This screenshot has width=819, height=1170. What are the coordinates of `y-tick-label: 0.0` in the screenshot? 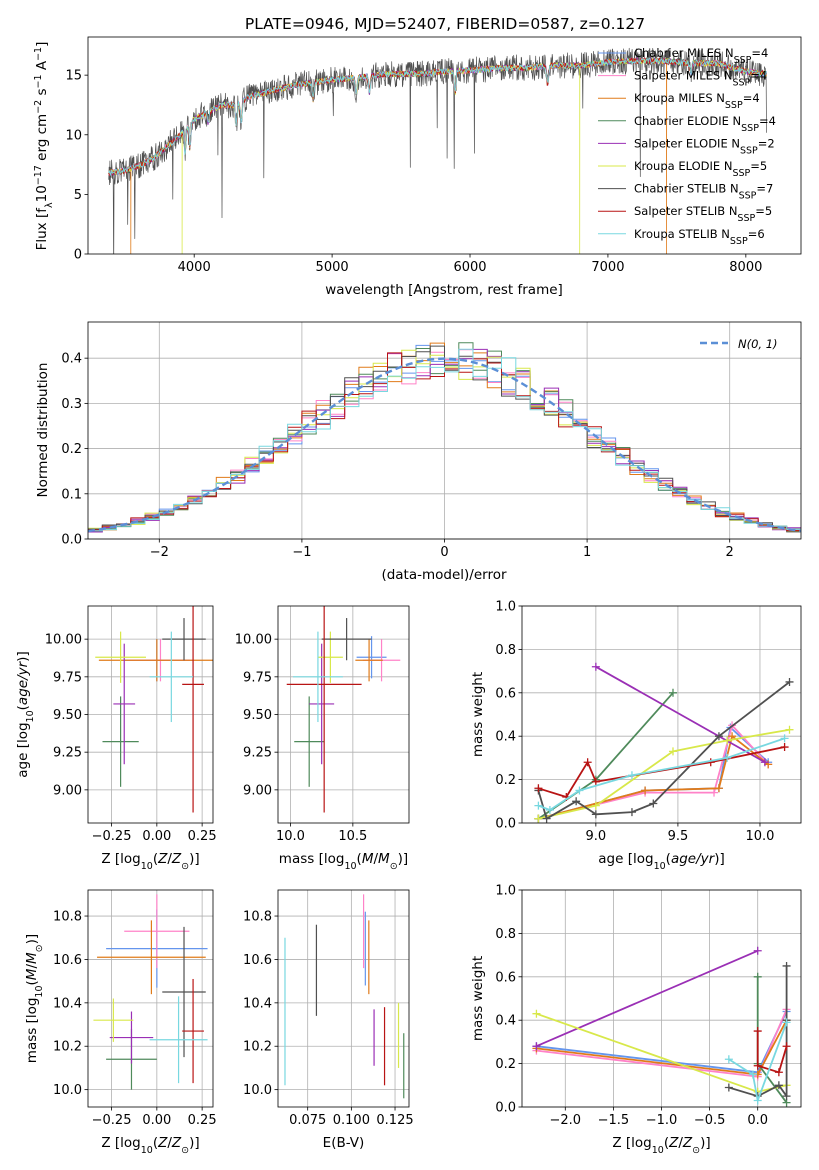 It's located at (505, 1108).